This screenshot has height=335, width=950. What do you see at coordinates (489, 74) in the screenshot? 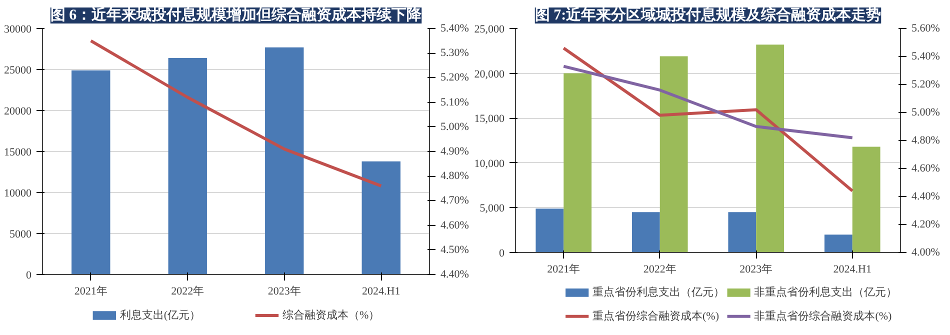
I see `y-tick-label: 20,000` at bounding box center [489, 74].